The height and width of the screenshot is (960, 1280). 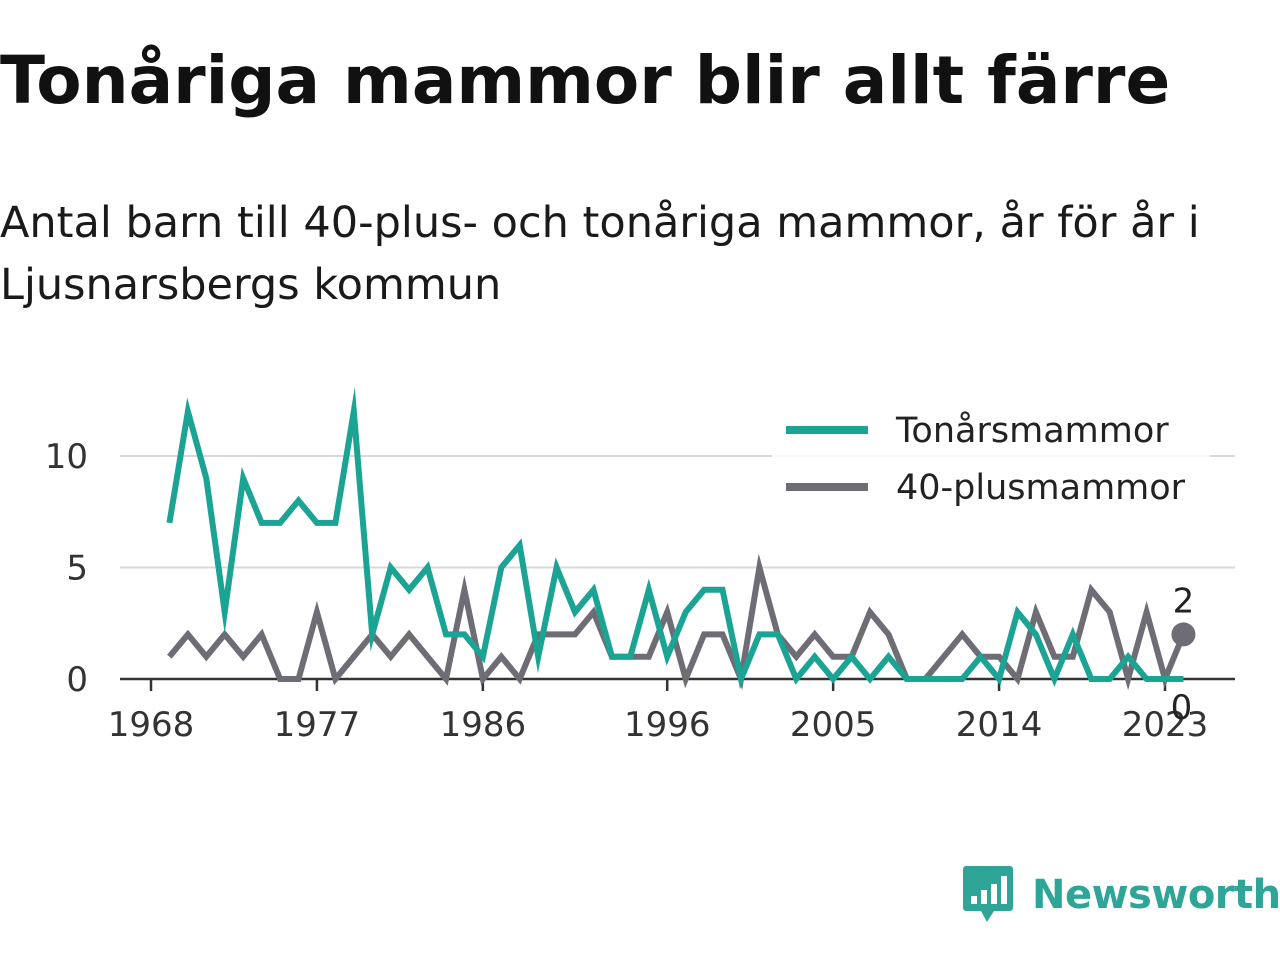 I want to click on legend: Tonårsmammor 40-plusmammor, so click(x=991, y=458).